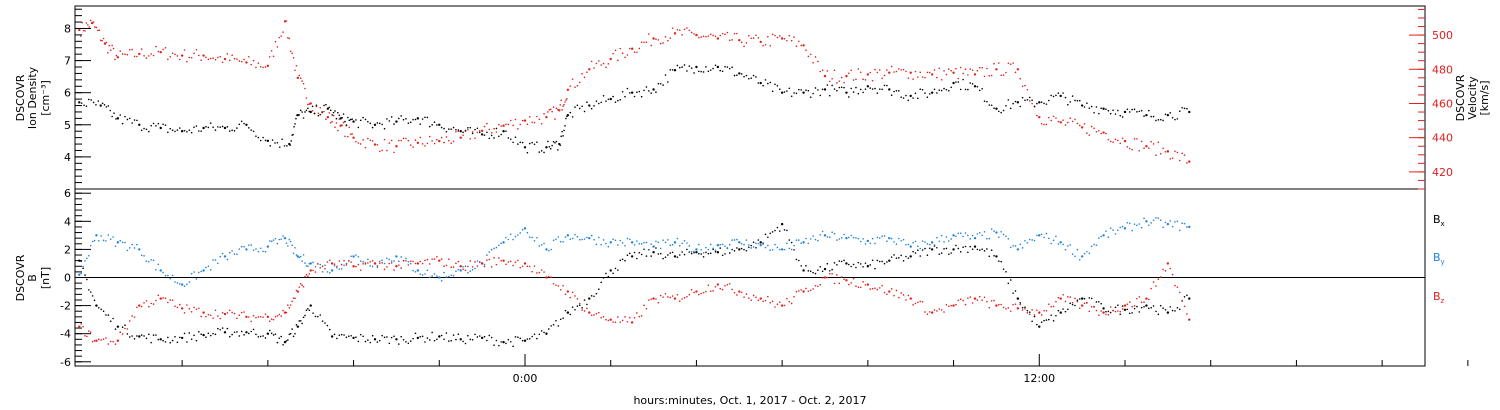 The width and height of the screenshot is (1500, 410). What do you see at coordinates (953, 83) in the screenshot?
I see `density-point` at bounding box center [953, 83].